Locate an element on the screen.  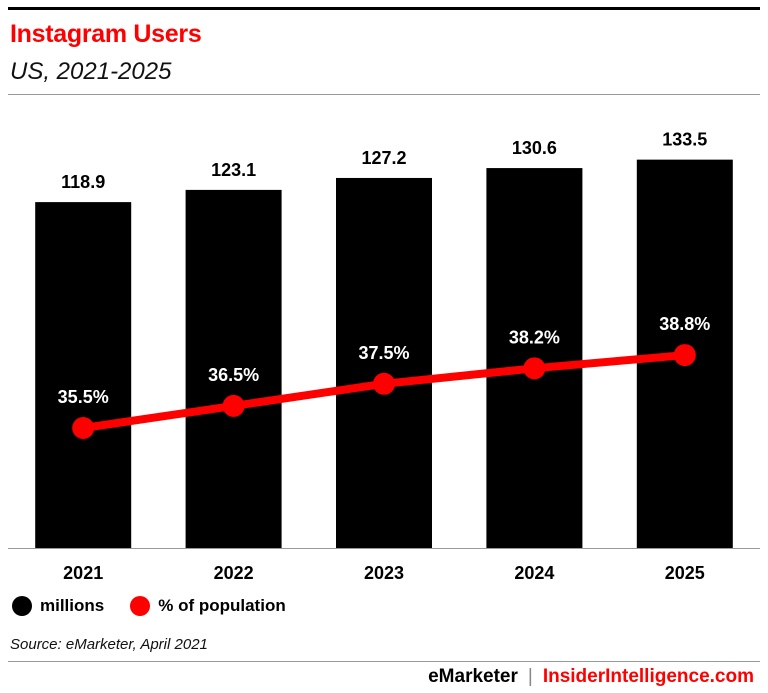
percent-label-2021: 35.5% is located at coordinates (83, 397).